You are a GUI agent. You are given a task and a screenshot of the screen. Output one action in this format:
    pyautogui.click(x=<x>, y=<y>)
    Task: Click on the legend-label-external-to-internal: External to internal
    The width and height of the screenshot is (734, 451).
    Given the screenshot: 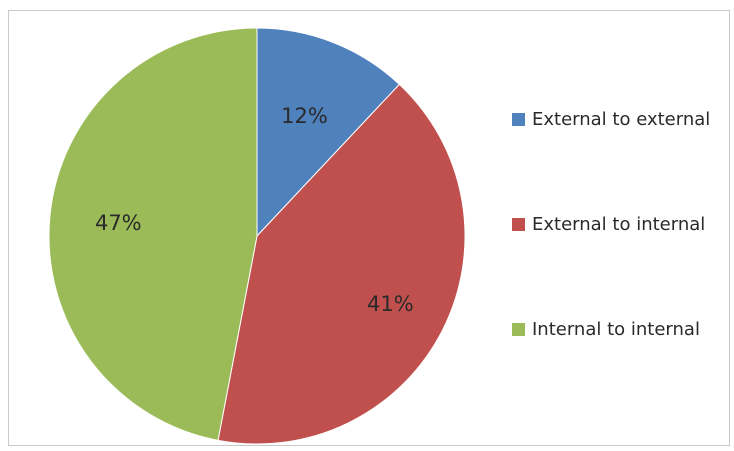 What is the action you would take?
    pyautogui.click(x=619, y=224)
    